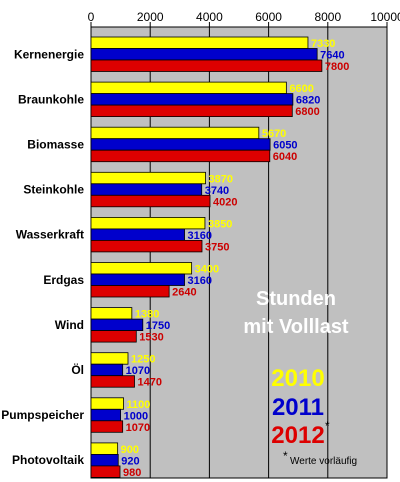 The height and width of the screenshot is (482, 400). What do you see at coordinates (337, 67) in the screenshot?
I see `data-label: 7800` at bounding box center [337, 67].